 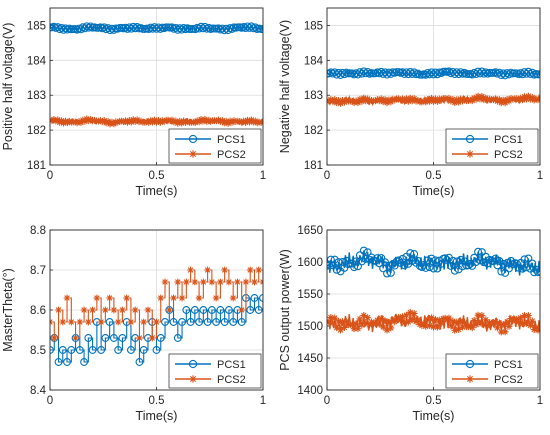 What do you see at coordinates (487, 380) in the screenshot?
I see `legend-item-pcs2: PCS2` at bounding box center [487, 380].